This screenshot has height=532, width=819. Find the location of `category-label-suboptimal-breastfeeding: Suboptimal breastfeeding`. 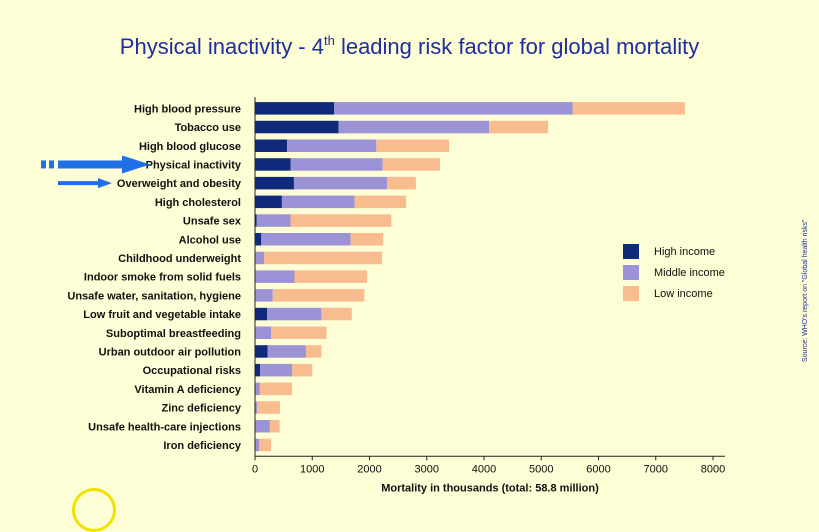

category-label-suboptimal-breastfeeding: Suboptimal breastfeeding is located at coordinates (173, 334).